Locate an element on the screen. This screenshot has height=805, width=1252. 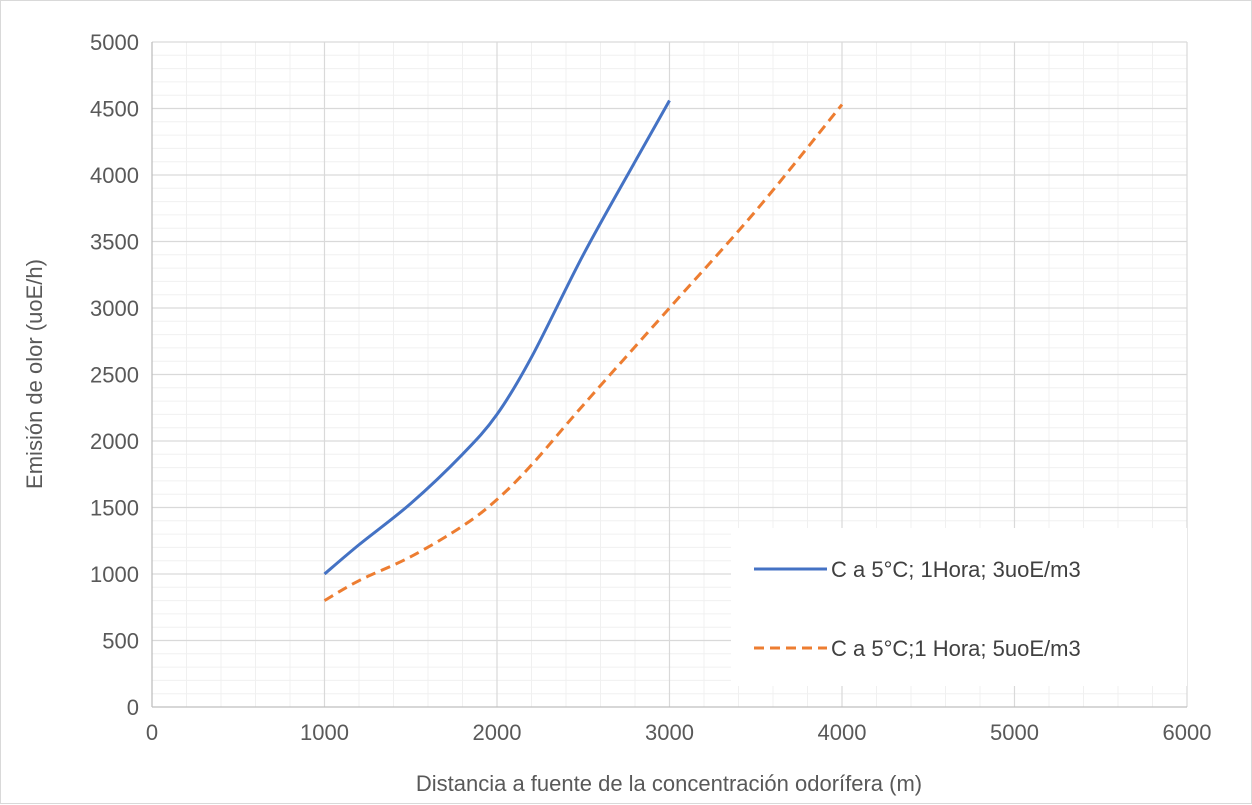
legend-label-2: C a 5°C;1 Hora; 5uoE/m3 is located at coordinates (956, 648).